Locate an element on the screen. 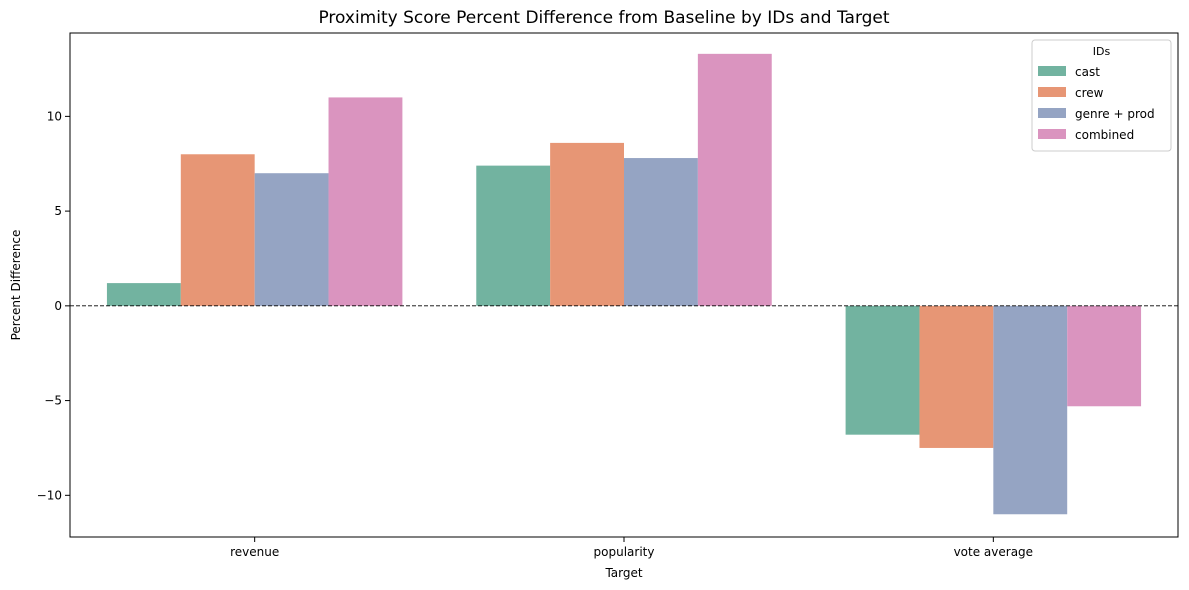 Image resolution: width=1189 pixels, height=590 pixels. y-axis-label: Percent Difference is located at coordinates (16, 285).